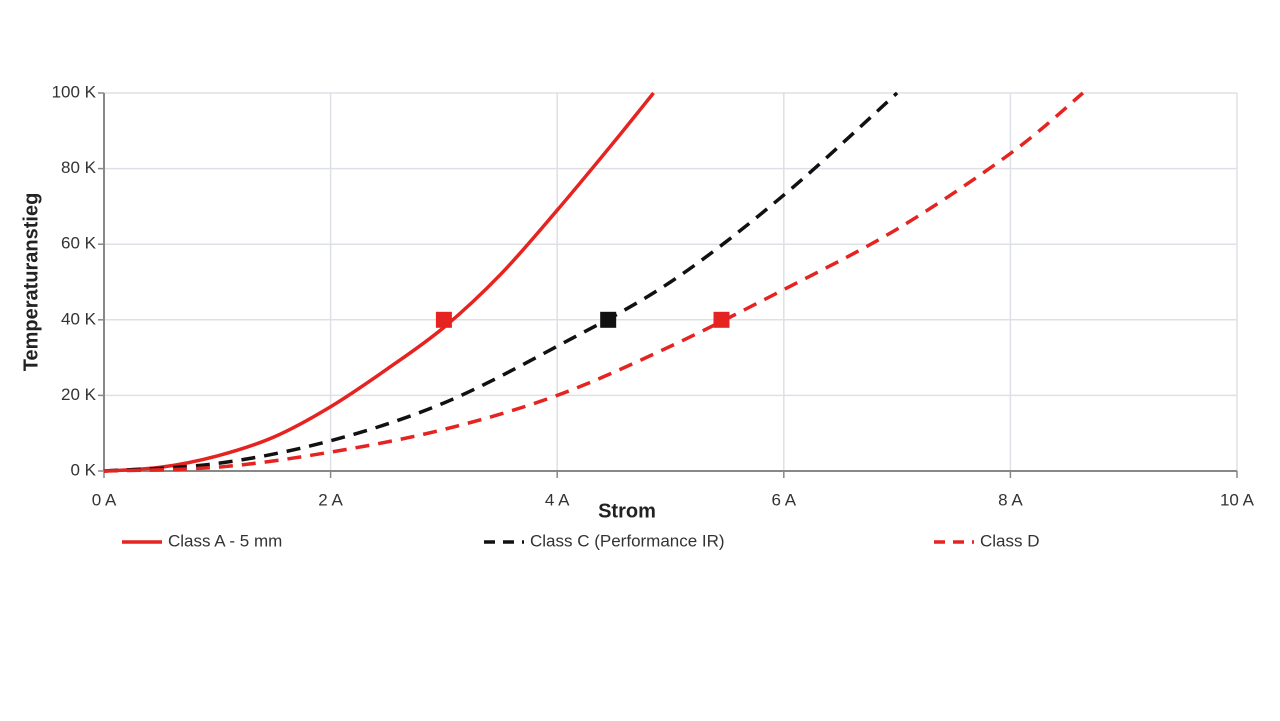 The width and height of the screenshot is (1280, 721). Describe the element at coordinates (1010, 540) in the screenshot. I see `legend-label: Class D` at that location.